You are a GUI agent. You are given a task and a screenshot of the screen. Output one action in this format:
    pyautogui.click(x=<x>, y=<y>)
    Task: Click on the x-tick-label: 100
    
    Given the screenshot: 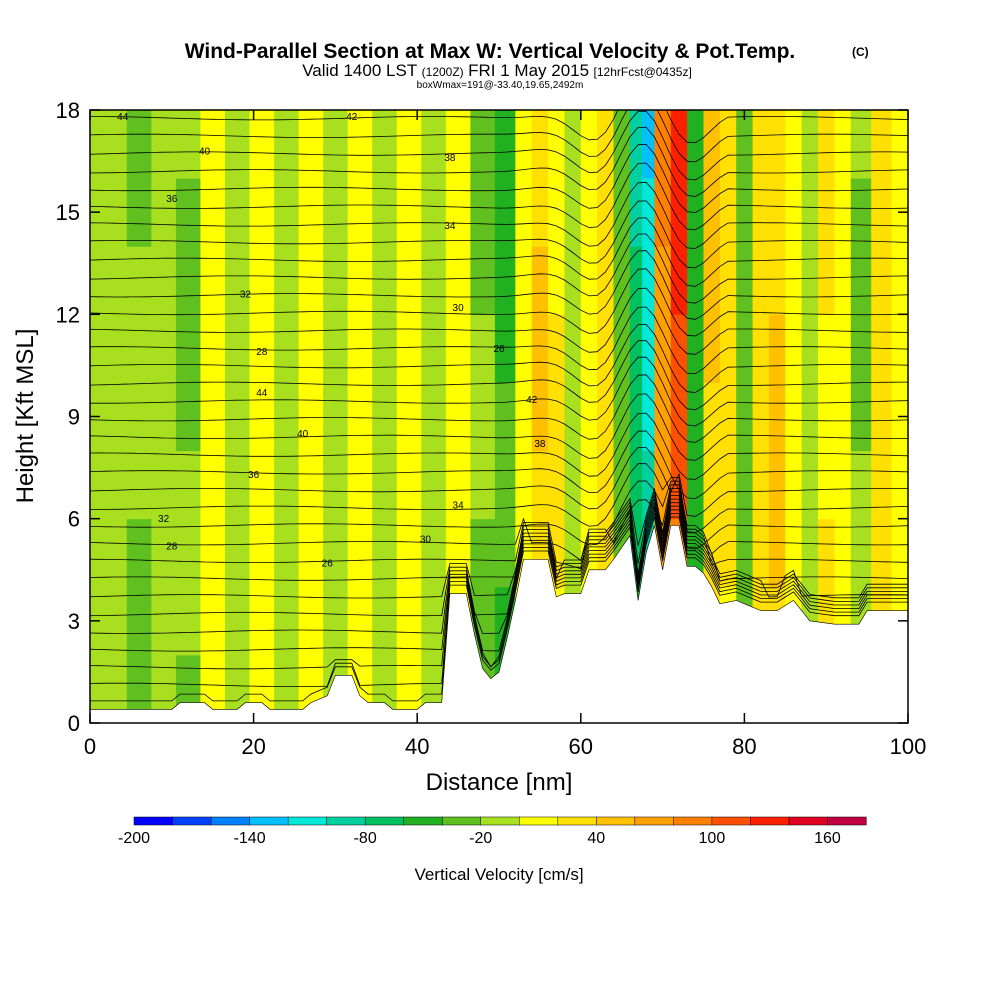 What is the action you would take?
    pyautogui.click(x=908, y=746)
    